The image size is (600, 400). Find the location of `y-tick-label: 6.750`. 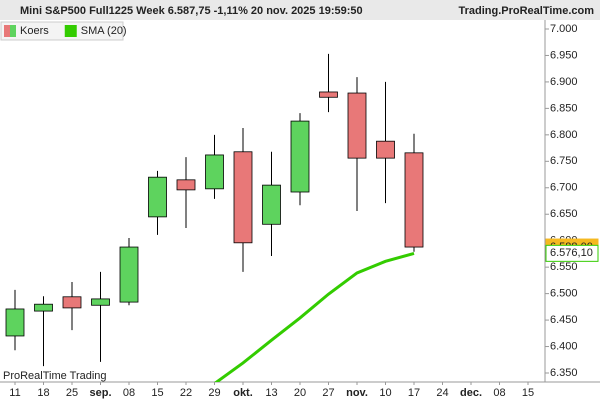

y-tick-label: 6.750 is located at coordinates (564, 161).